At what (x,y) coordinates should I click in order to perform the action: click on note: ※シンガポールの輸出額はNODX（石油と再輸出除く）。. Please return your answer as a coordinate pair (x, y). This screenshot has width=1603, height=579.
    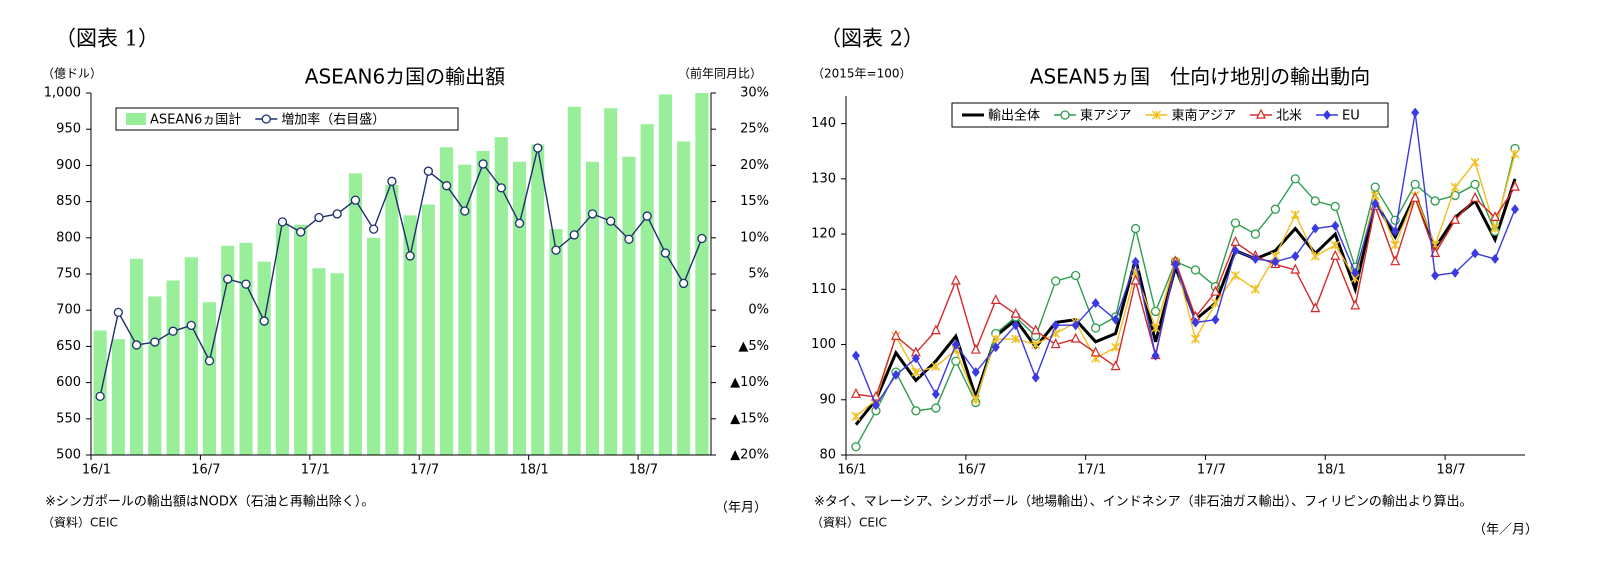
    Looking at the image, I should click on (209, 502).